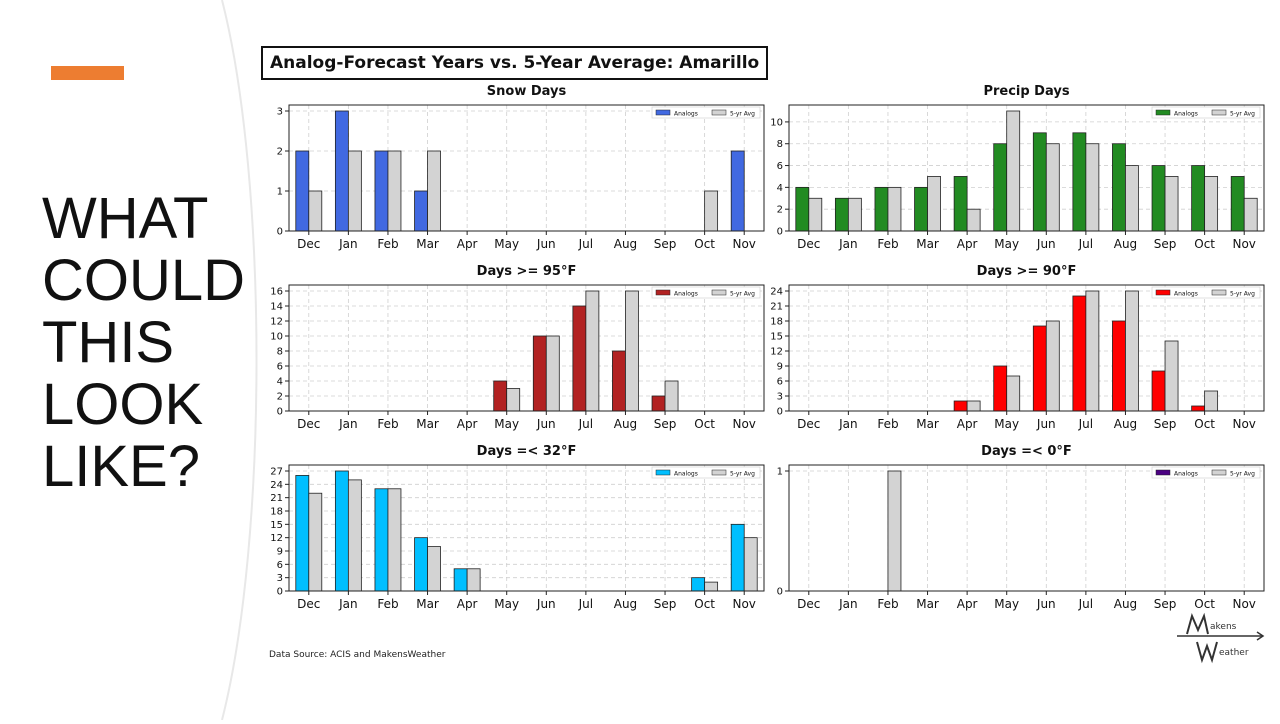  Describe the element at coordinates (776, 292) in the screenshot. I see `y-tick-label: 24` at that location.